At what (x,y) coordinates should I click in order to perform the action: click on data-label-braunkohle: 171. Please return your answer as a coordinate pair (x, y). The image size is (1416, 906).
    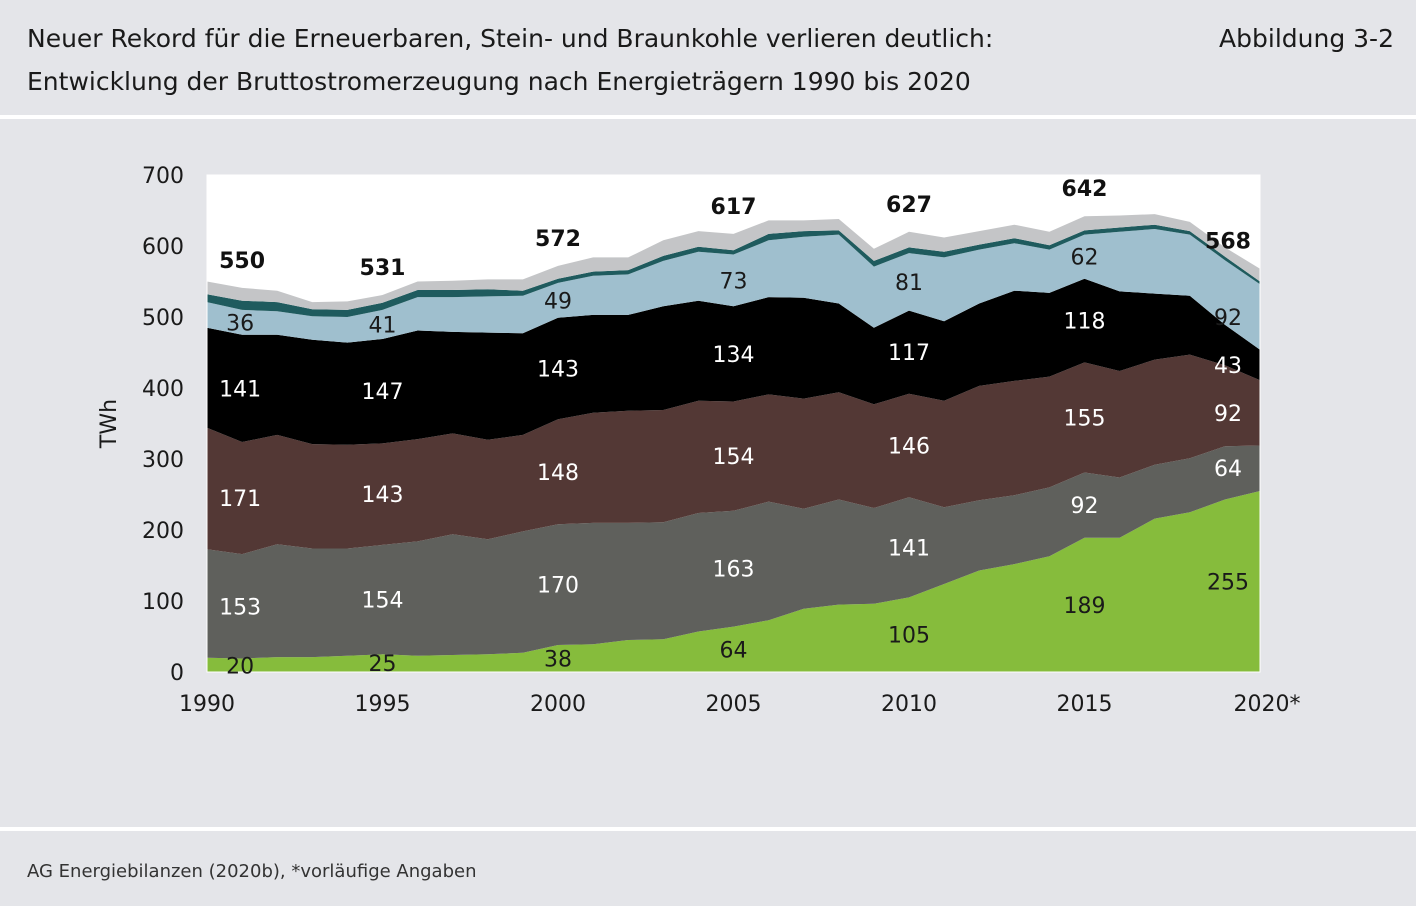
    Looking at the image, I should click on (240, 499).